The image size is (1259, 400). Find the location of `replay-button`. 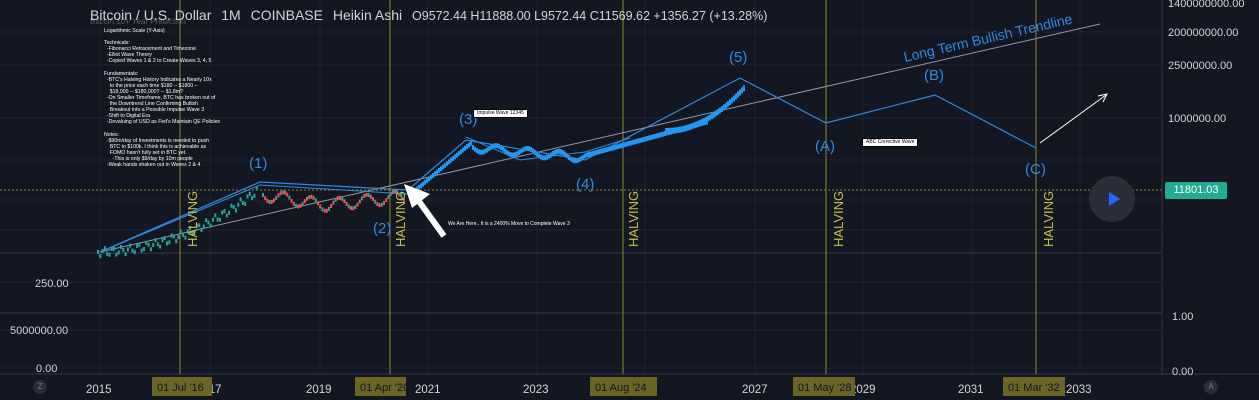

replay-button is located at coordinates (1112, 199).